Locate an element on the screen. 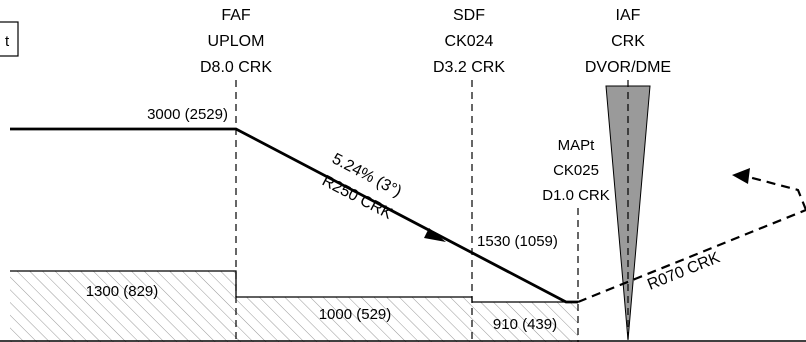 The image size is (806, 342). min-altitude-label-1: 1300 (829) is located at coordinates (122, 291).